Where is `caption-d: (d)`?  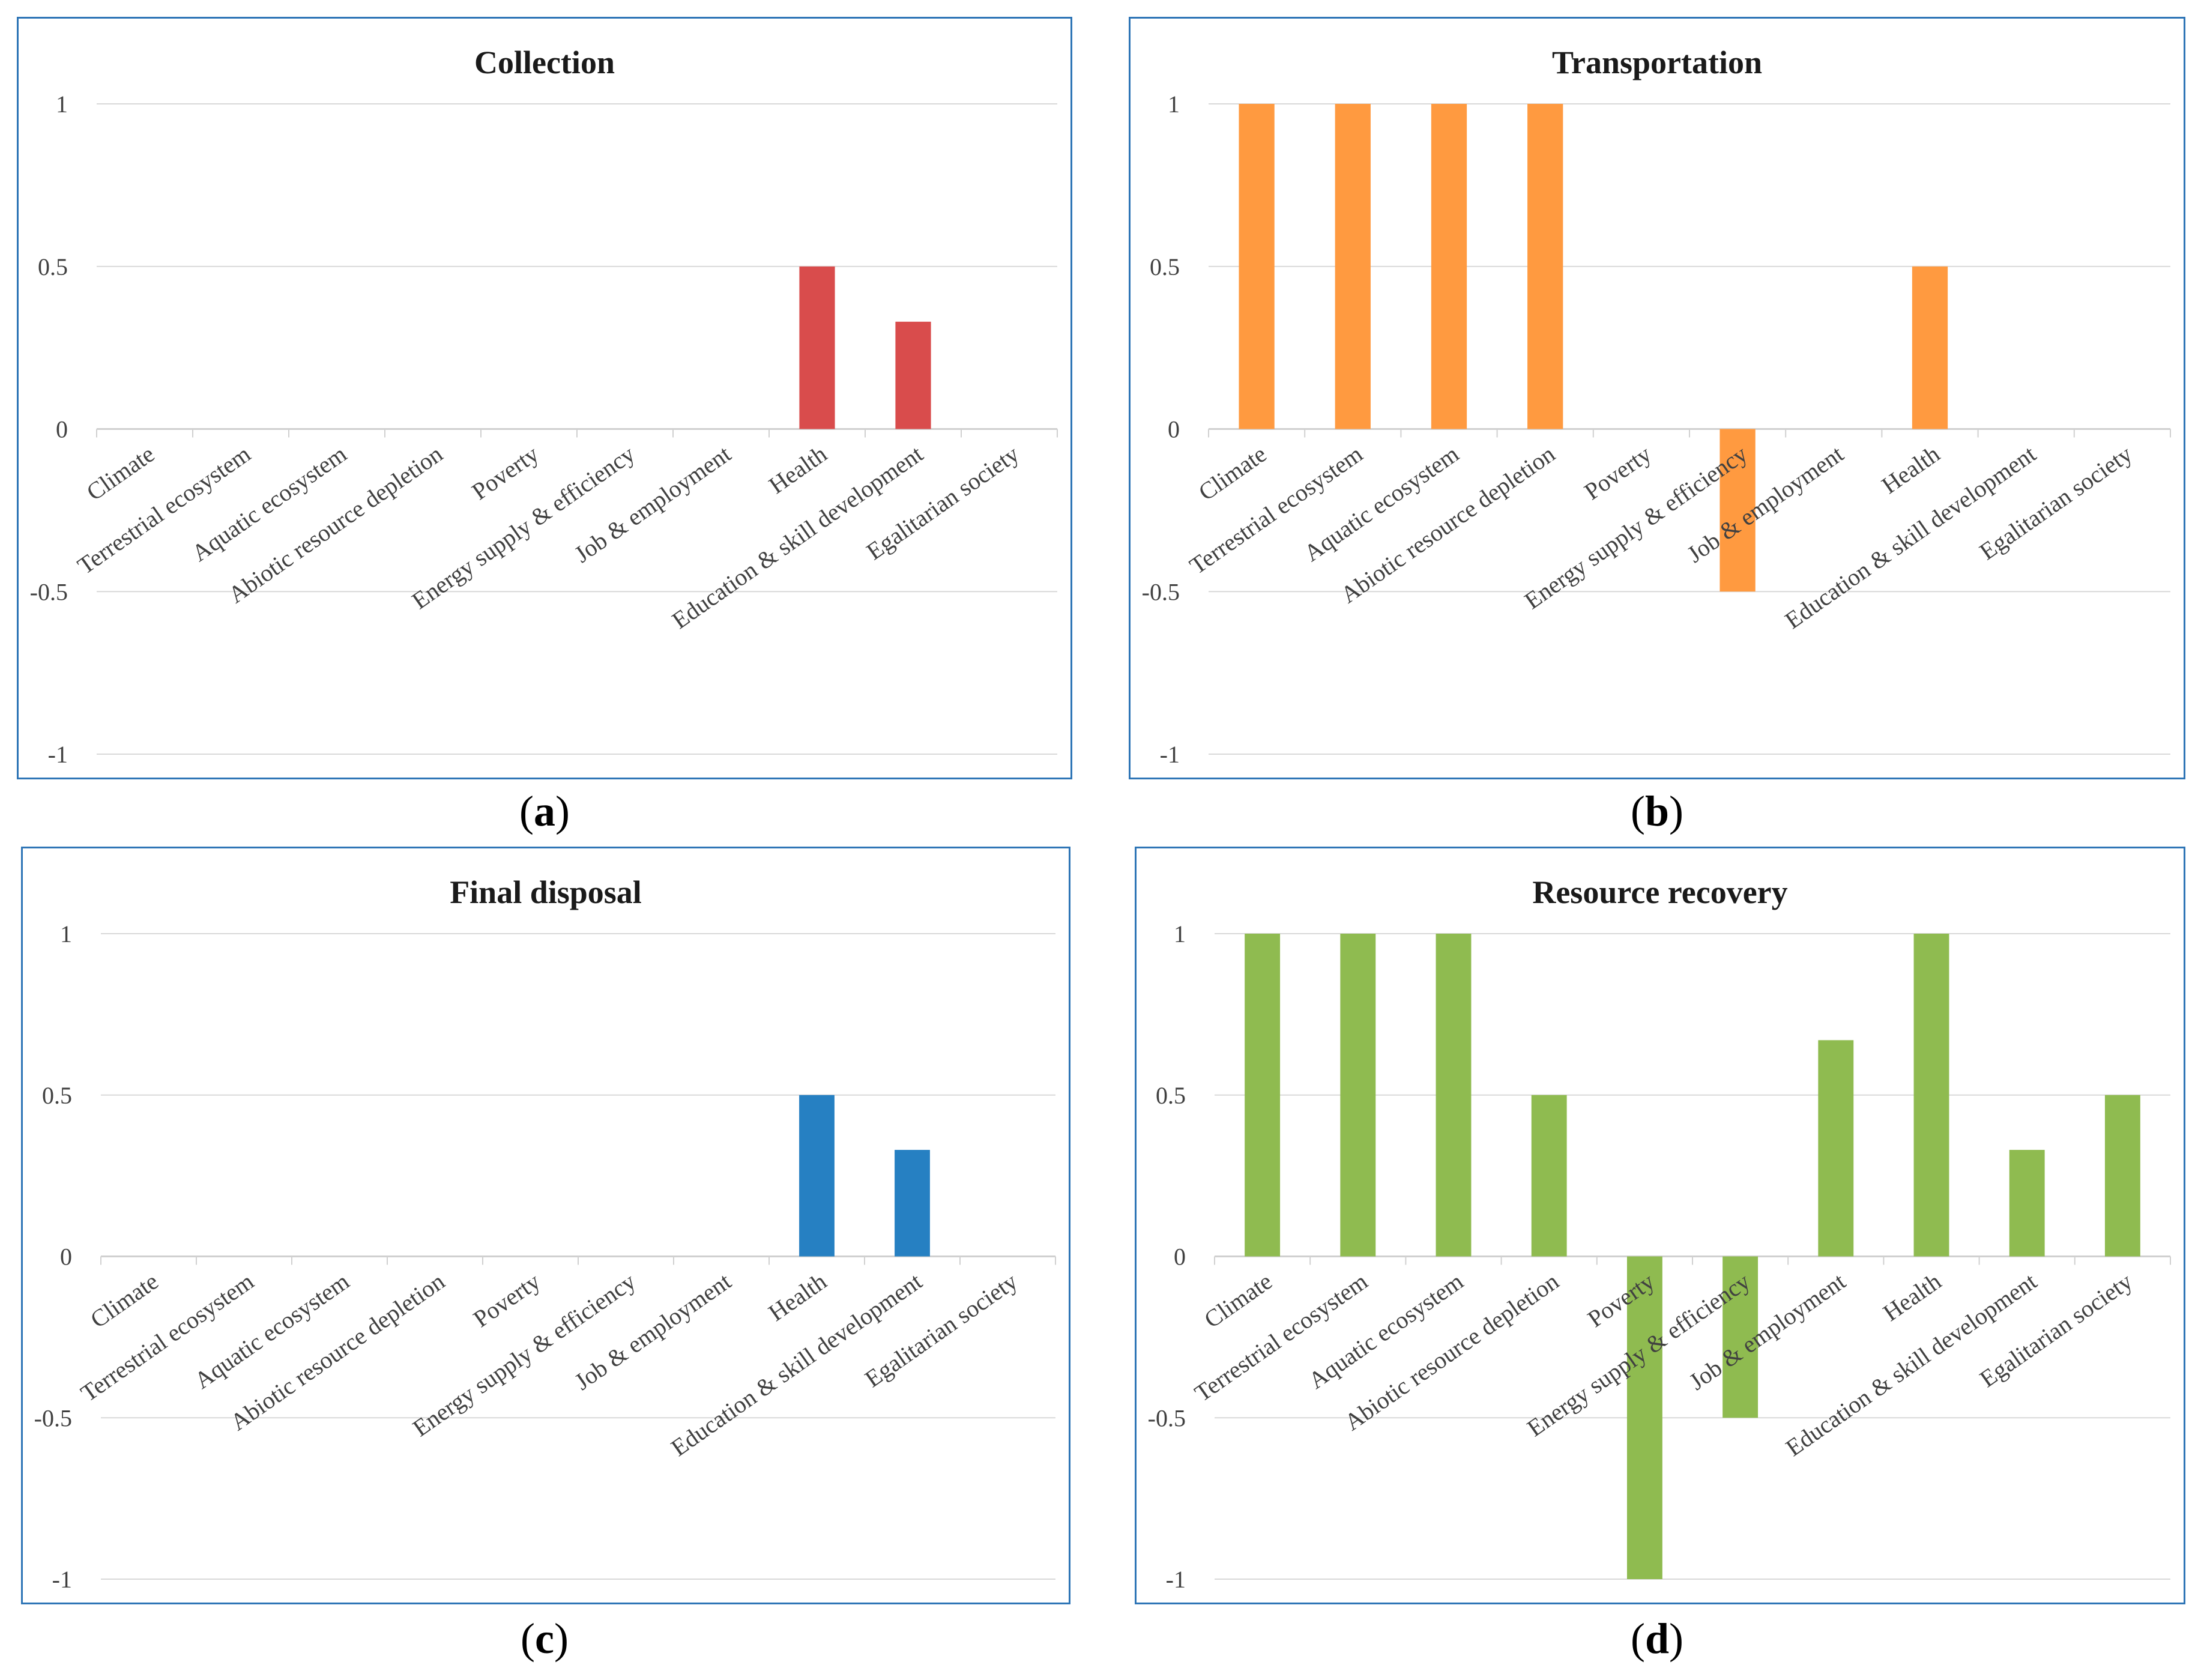 caption-d: (d) is located at coordinates (1656, 1639).